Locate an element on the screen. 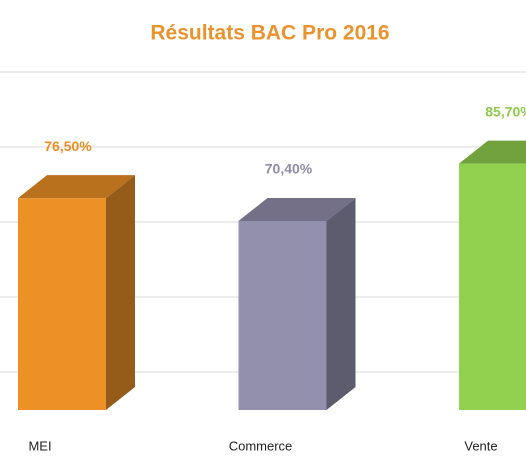  x-tick-label: MEI is located at coordinates (39, 445).